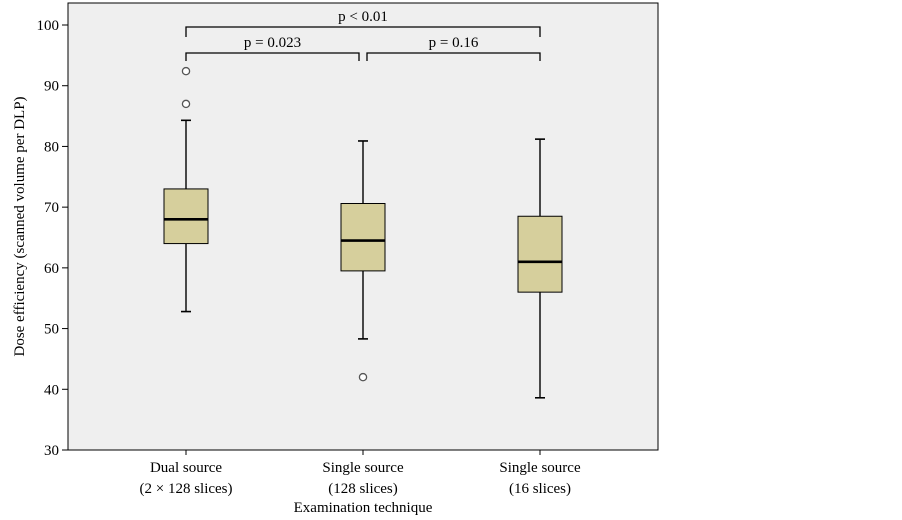  I want to click on y-tick-label: 70, so click(51, 208).